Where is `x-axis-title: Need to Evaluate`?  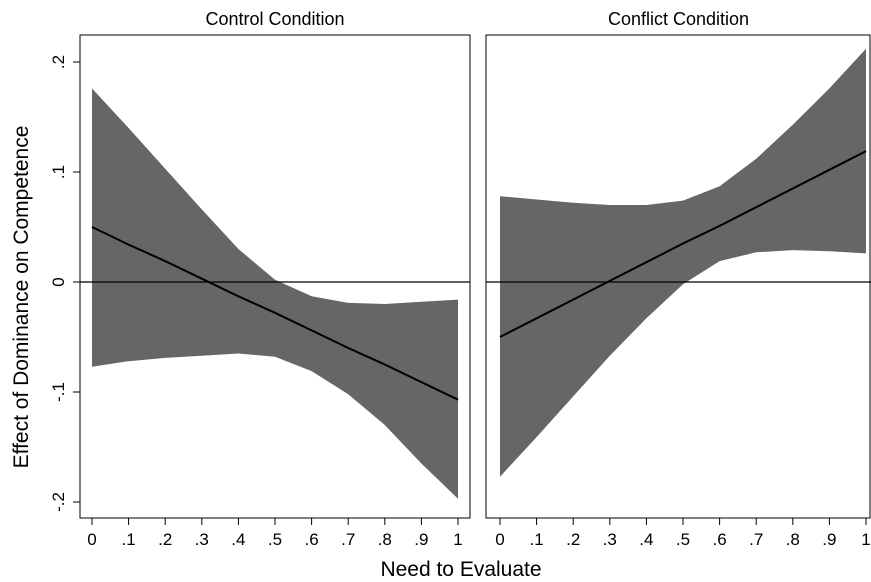
x-axis-title: Need to Evaluate is located at coordinates (460, 569).